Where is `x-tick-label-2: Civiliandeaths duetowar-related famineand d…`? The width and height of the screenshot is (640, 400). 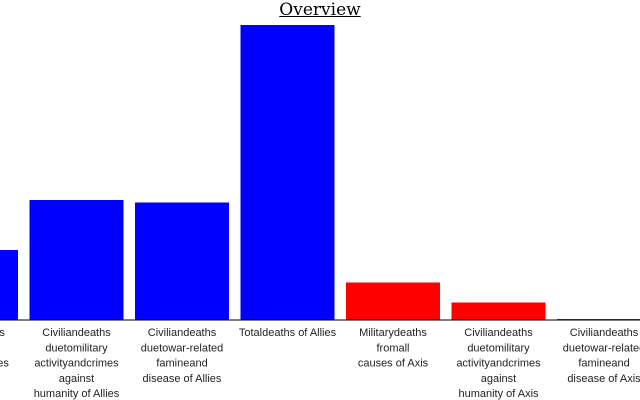
x-tick-label-2: Civiliandeaths duetowar-related famineand d… is located at coordinates (182, 356).